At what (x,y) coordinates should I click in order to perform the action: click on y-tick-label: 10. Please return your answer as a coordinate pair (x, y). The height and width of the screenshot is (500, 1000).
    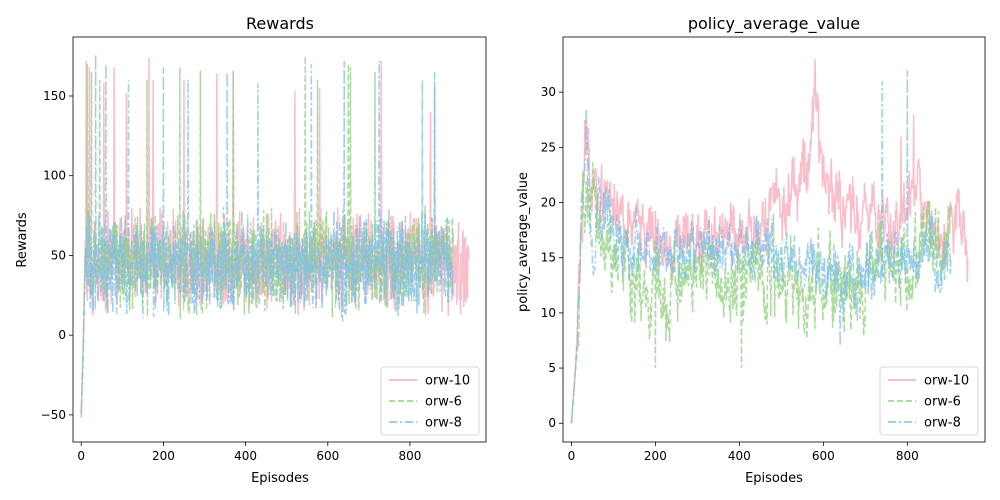
    Looking at the image, I should click on (548, 313).